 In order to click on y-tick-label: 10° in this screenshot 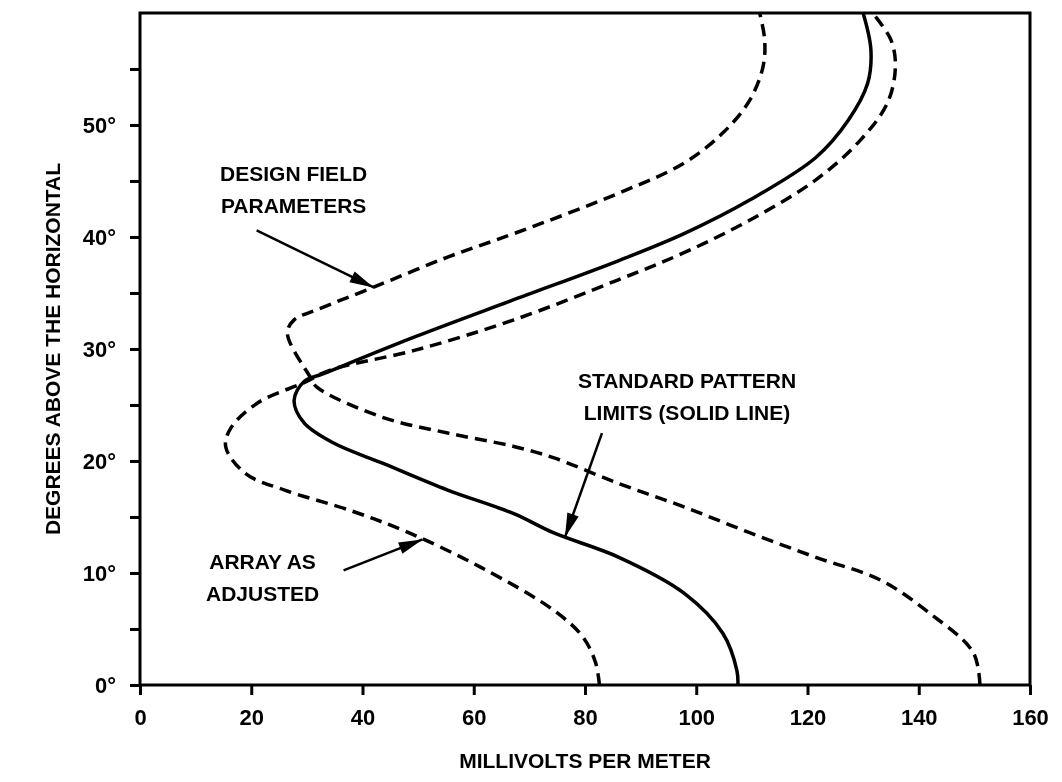, I will do `click(99, 573)`.